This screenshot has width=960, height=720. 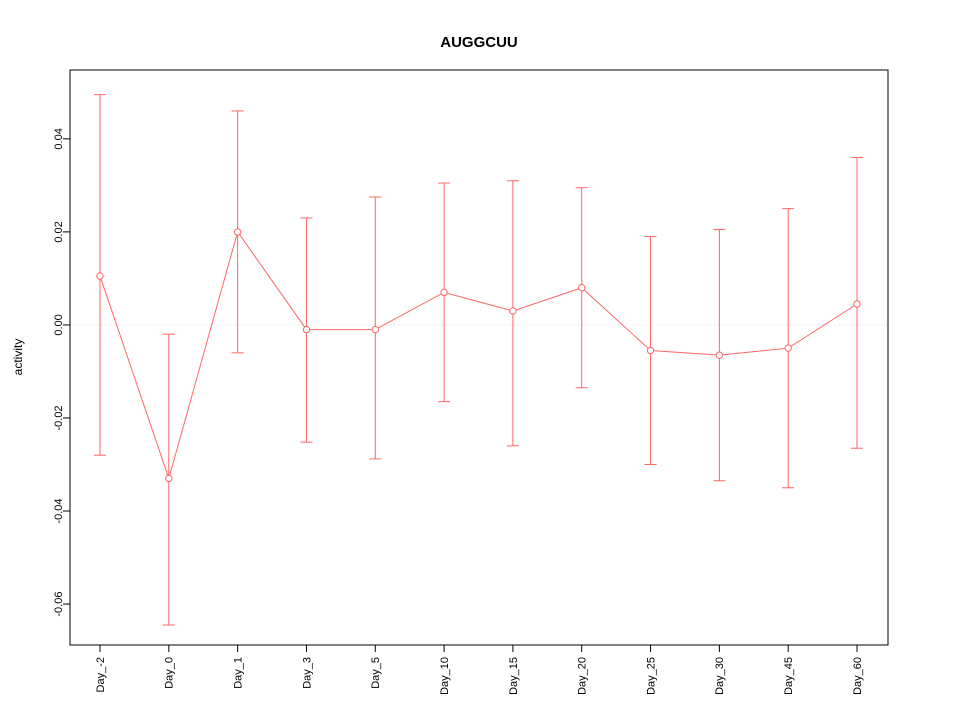 What do you see at coordinates (479, 42) in the screenshot?
I see `chart-title: AUGGCUU` at bounding box center [479, 42].